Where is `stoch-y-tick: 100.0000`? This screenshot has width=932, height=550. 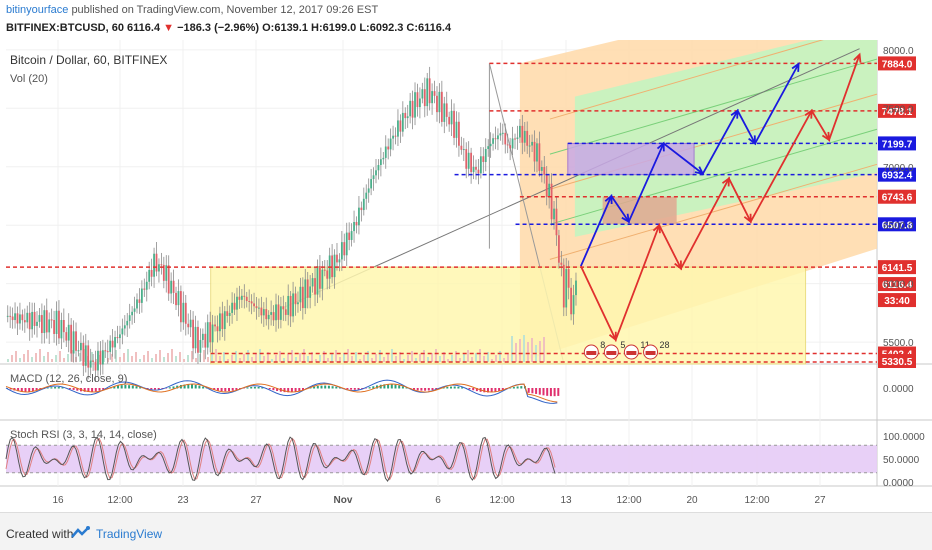
stoch-y-tick: 100.0000 is located at coordinates (904, 437).